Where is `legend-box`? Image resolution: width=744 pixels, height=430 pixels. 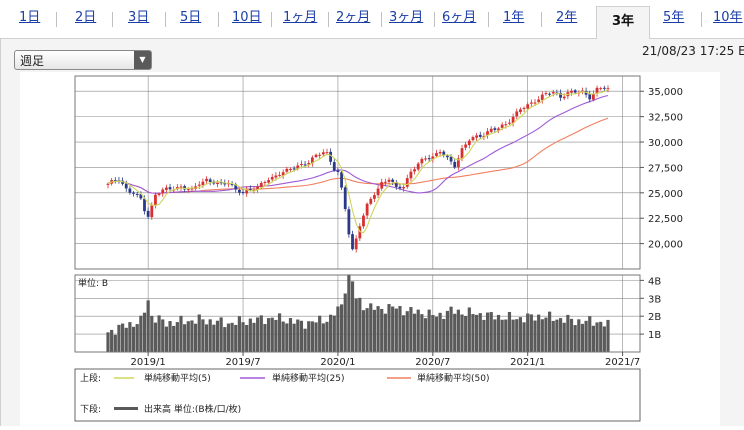 legend-box is located at coordinates (357, 395).